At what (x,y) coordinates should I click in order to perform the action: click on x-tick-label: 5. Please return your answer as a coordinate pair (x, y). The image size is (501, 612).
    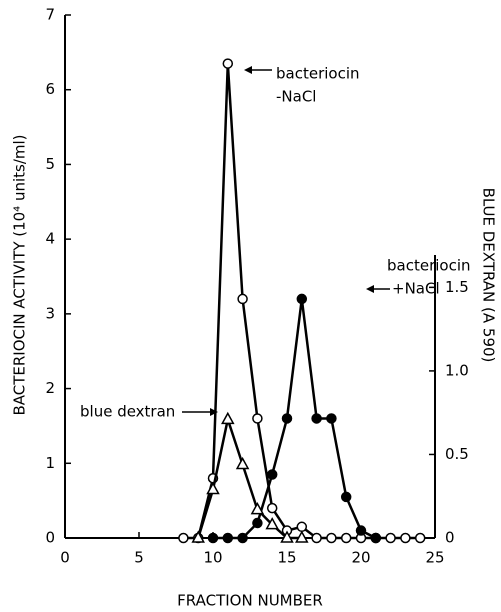
    Looking at the image, I should click on (139, 558).